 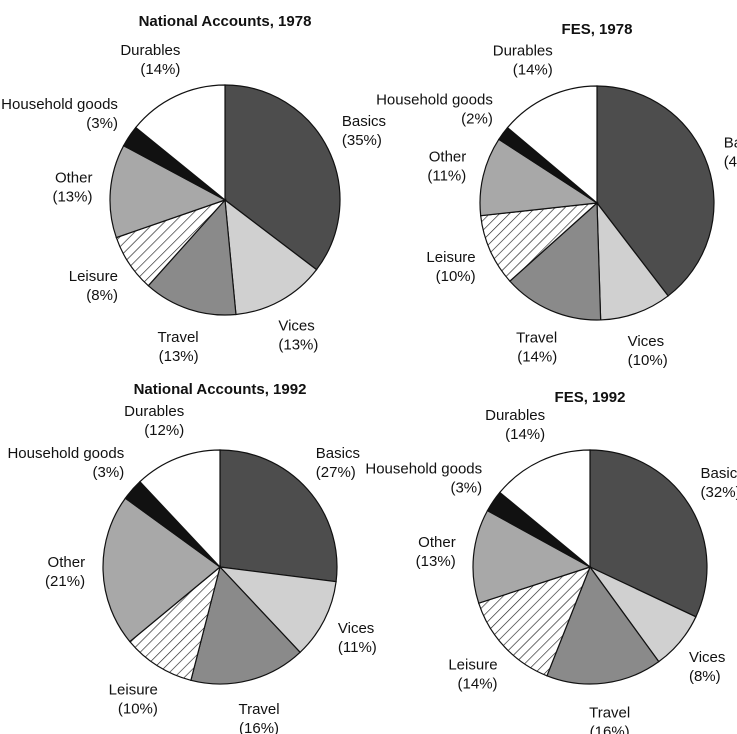 What do you see at coordinates (597, 29) in the screenshot?
I see `chart-title: FES, 1978` at bounding box center [597, 29].